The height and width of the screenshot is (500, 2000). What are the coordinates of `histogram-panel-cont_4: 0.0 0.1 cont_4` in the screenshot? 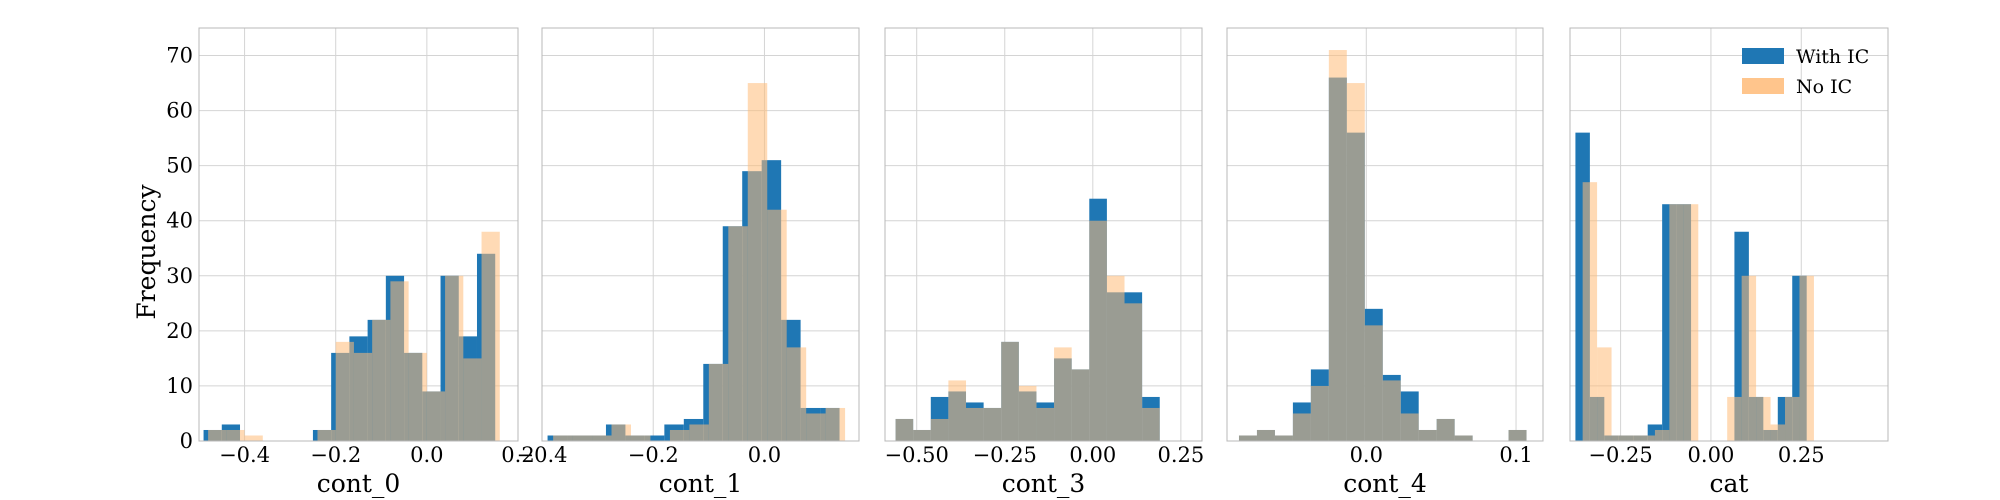 It's located at (1385, 262).